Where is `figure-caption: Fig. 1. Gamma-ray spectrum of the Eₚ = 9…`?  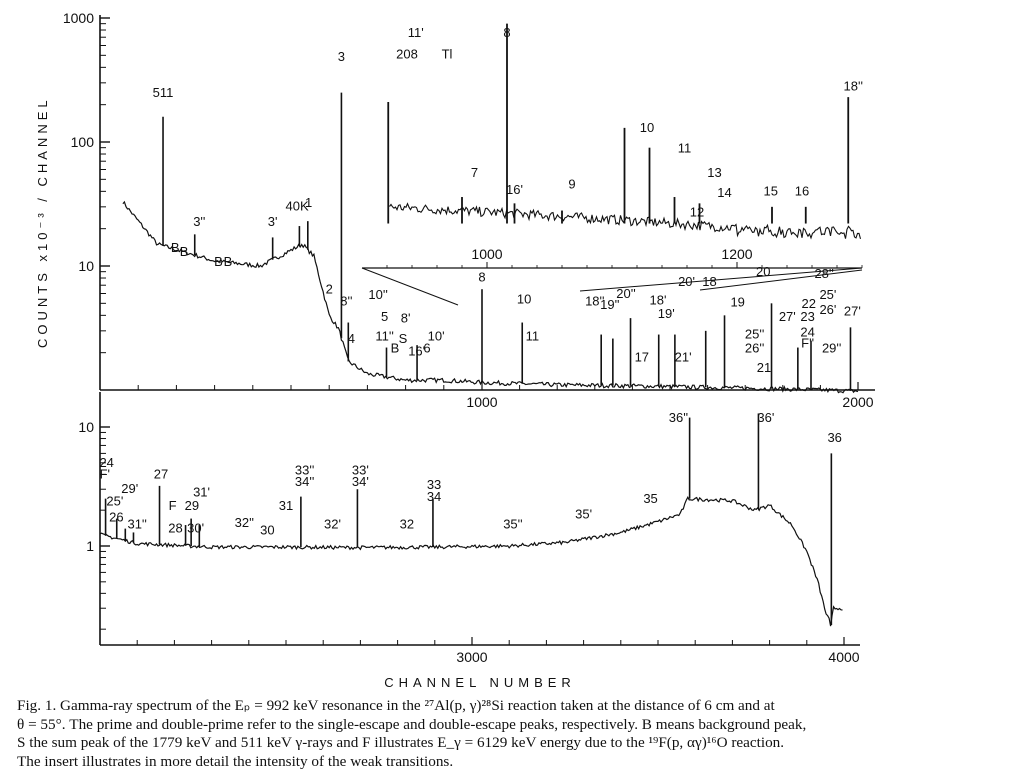
figure-caption: Fig. 1. Gamma-ray spectrum of the Eₚ = 9… is located at coordinates (517, 734).